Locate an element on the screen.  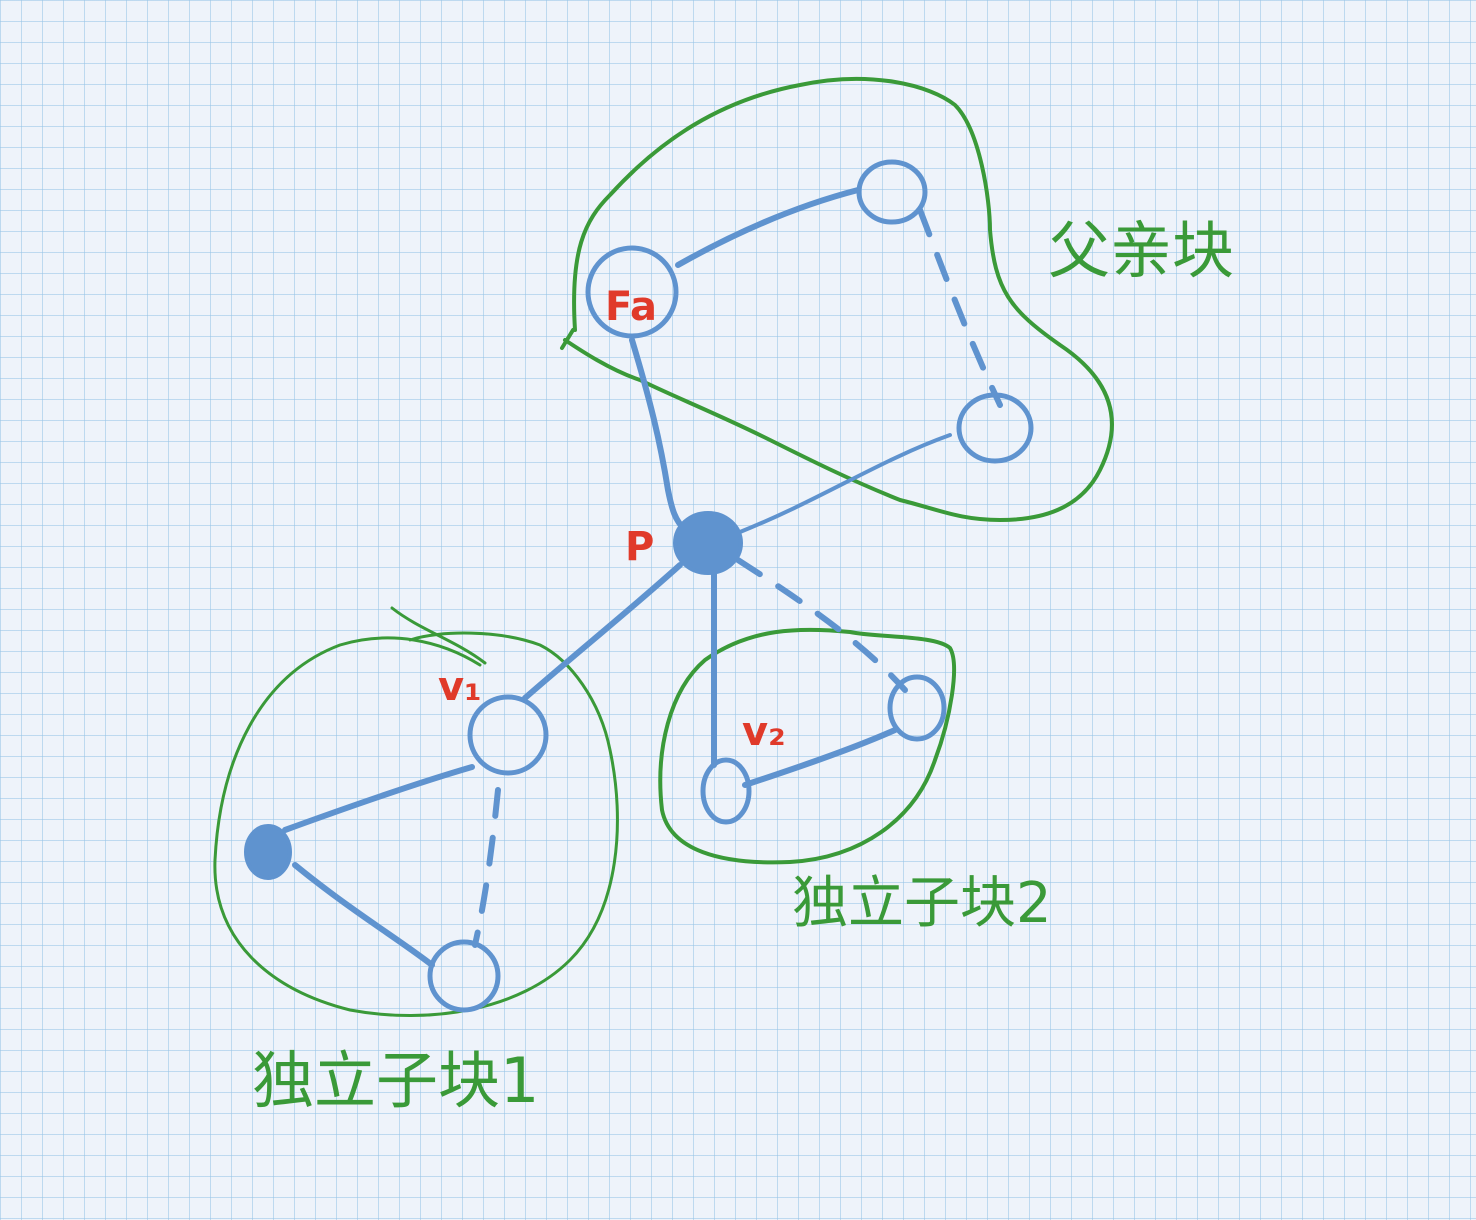
child-block-2-outline is located at coordinates (807, 746).